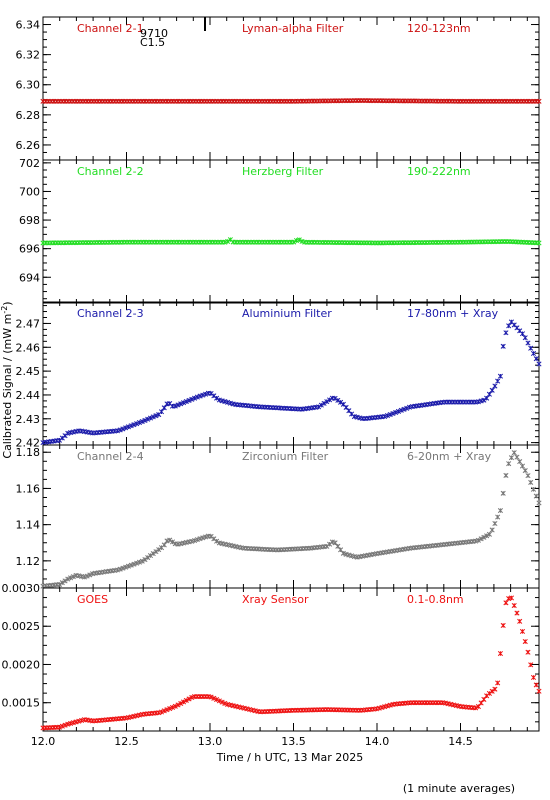  Describe the element at coordinates (110, 171) in the screenshot. I see `channel-name-2: Channel 2-2` at that location.